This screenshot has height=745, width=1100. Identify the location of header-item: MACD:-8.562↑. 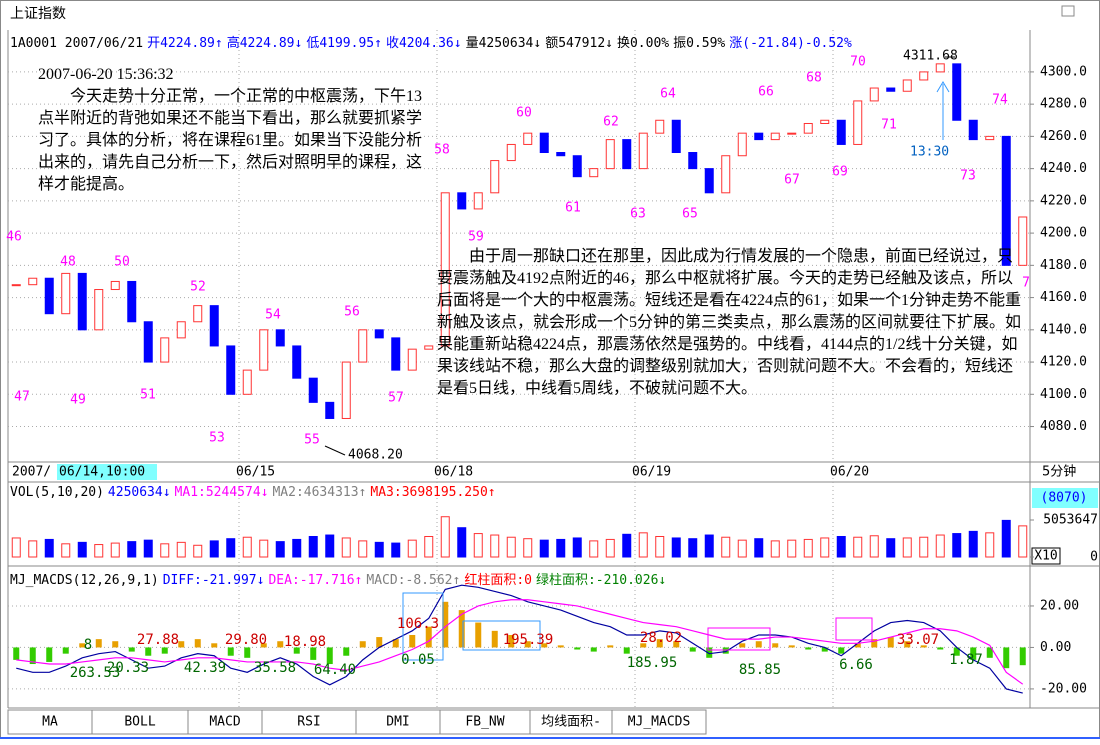
(413, 580).